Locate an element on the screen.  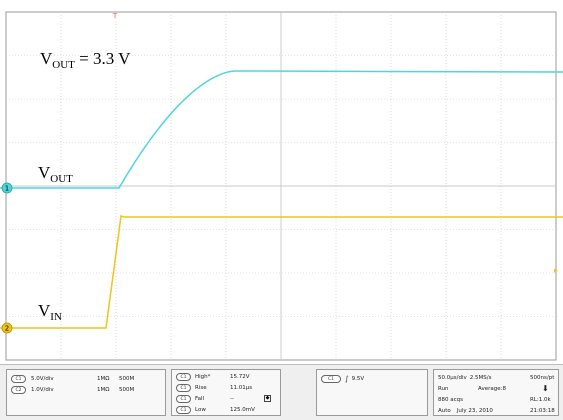
vout-eq-v: V is located at coordinates (46, 58).